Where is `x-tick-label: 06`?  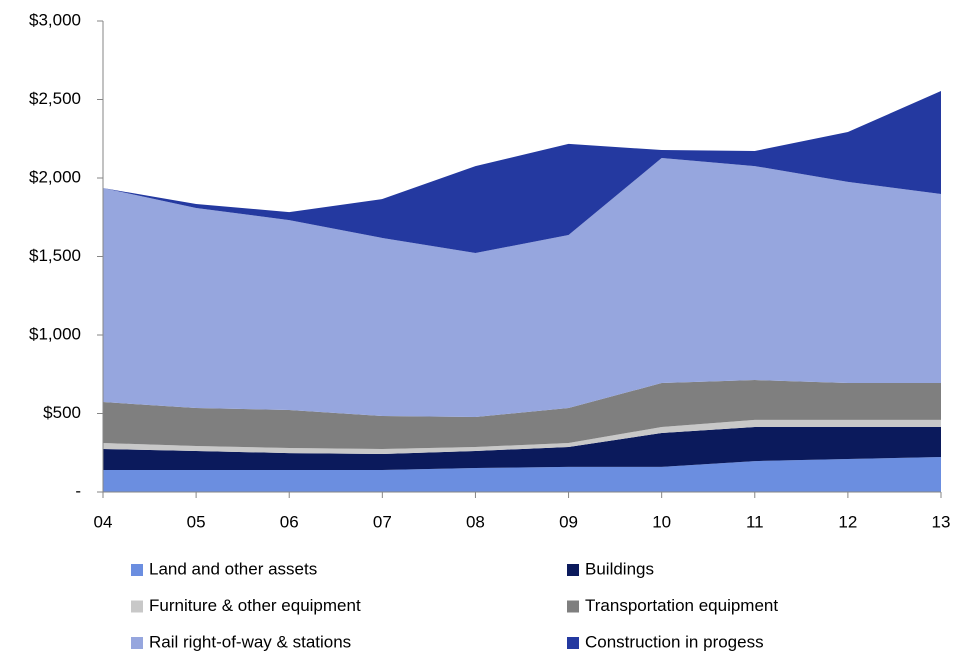
x-tick-label: 06 is located at coordinates (289, 521).